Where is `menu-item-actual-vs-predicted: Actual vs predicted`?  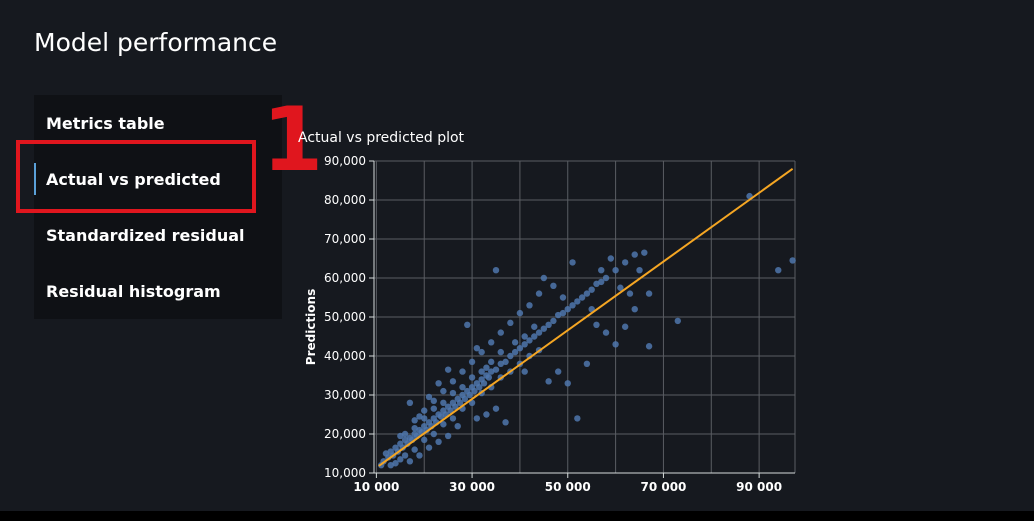 menu-item-actual-vs-predicted: Actual vs predicted is located at coordinates (158, 179).